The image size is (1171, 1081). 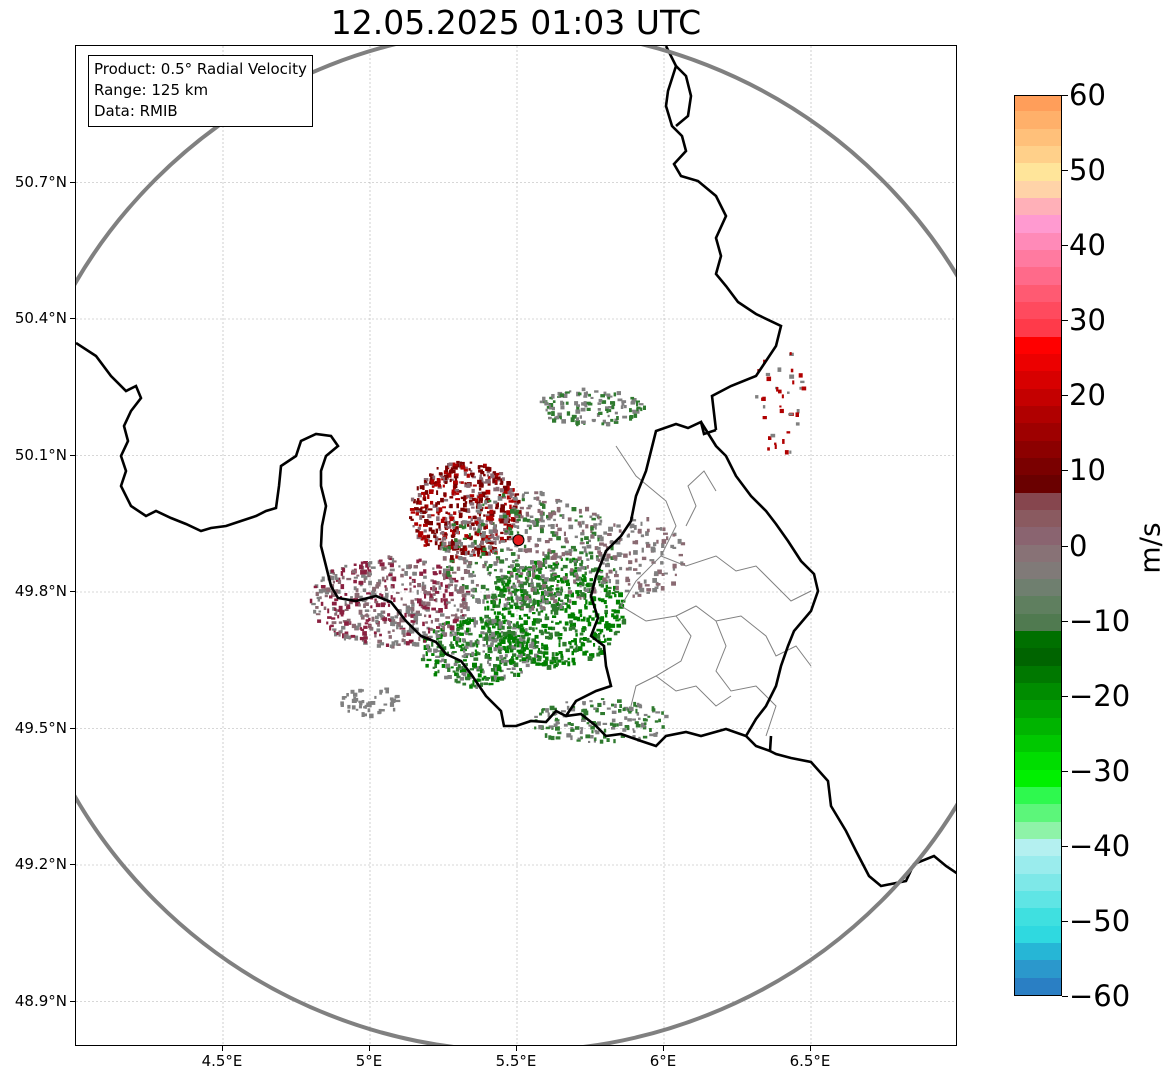 What do you see at coordinates (1087, 170) in the screenshot?
I see `colorbar-tick-label: 50` at bounding box center [1087, 170].